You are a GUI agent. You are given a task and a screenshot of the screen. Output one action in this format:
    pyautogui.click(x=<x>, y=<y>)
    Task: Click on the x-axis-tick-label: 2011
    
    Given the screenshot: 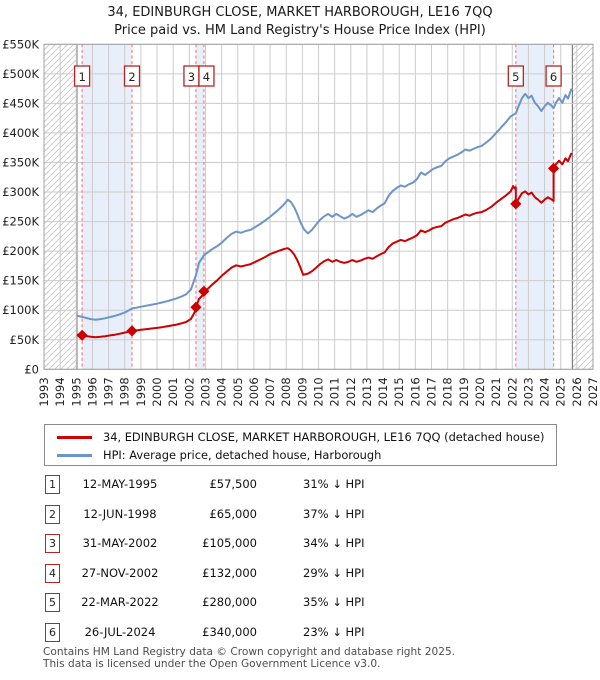 What is the action you would take?
    pyautogui.click(x=335, y=391)
    